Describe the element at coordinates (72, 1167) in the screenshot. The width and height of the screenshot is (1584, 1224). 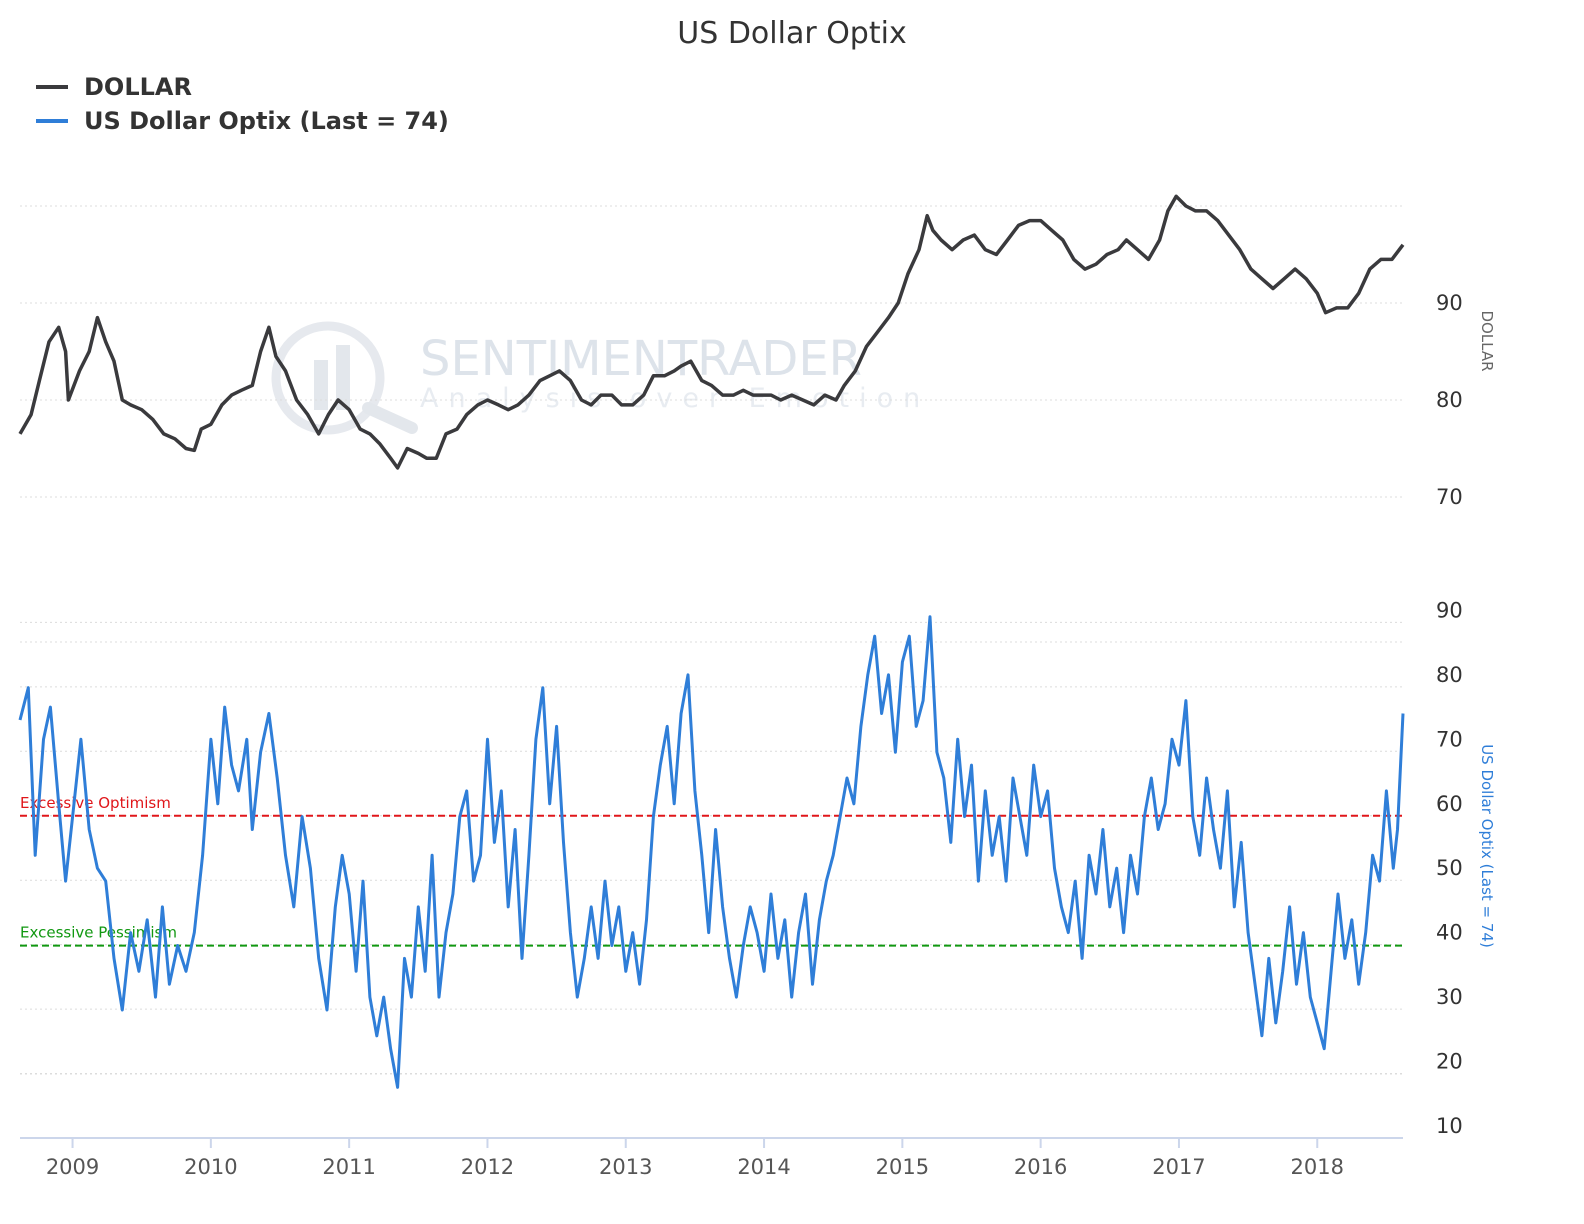
I see `x-tick-label: 2009` at that location.